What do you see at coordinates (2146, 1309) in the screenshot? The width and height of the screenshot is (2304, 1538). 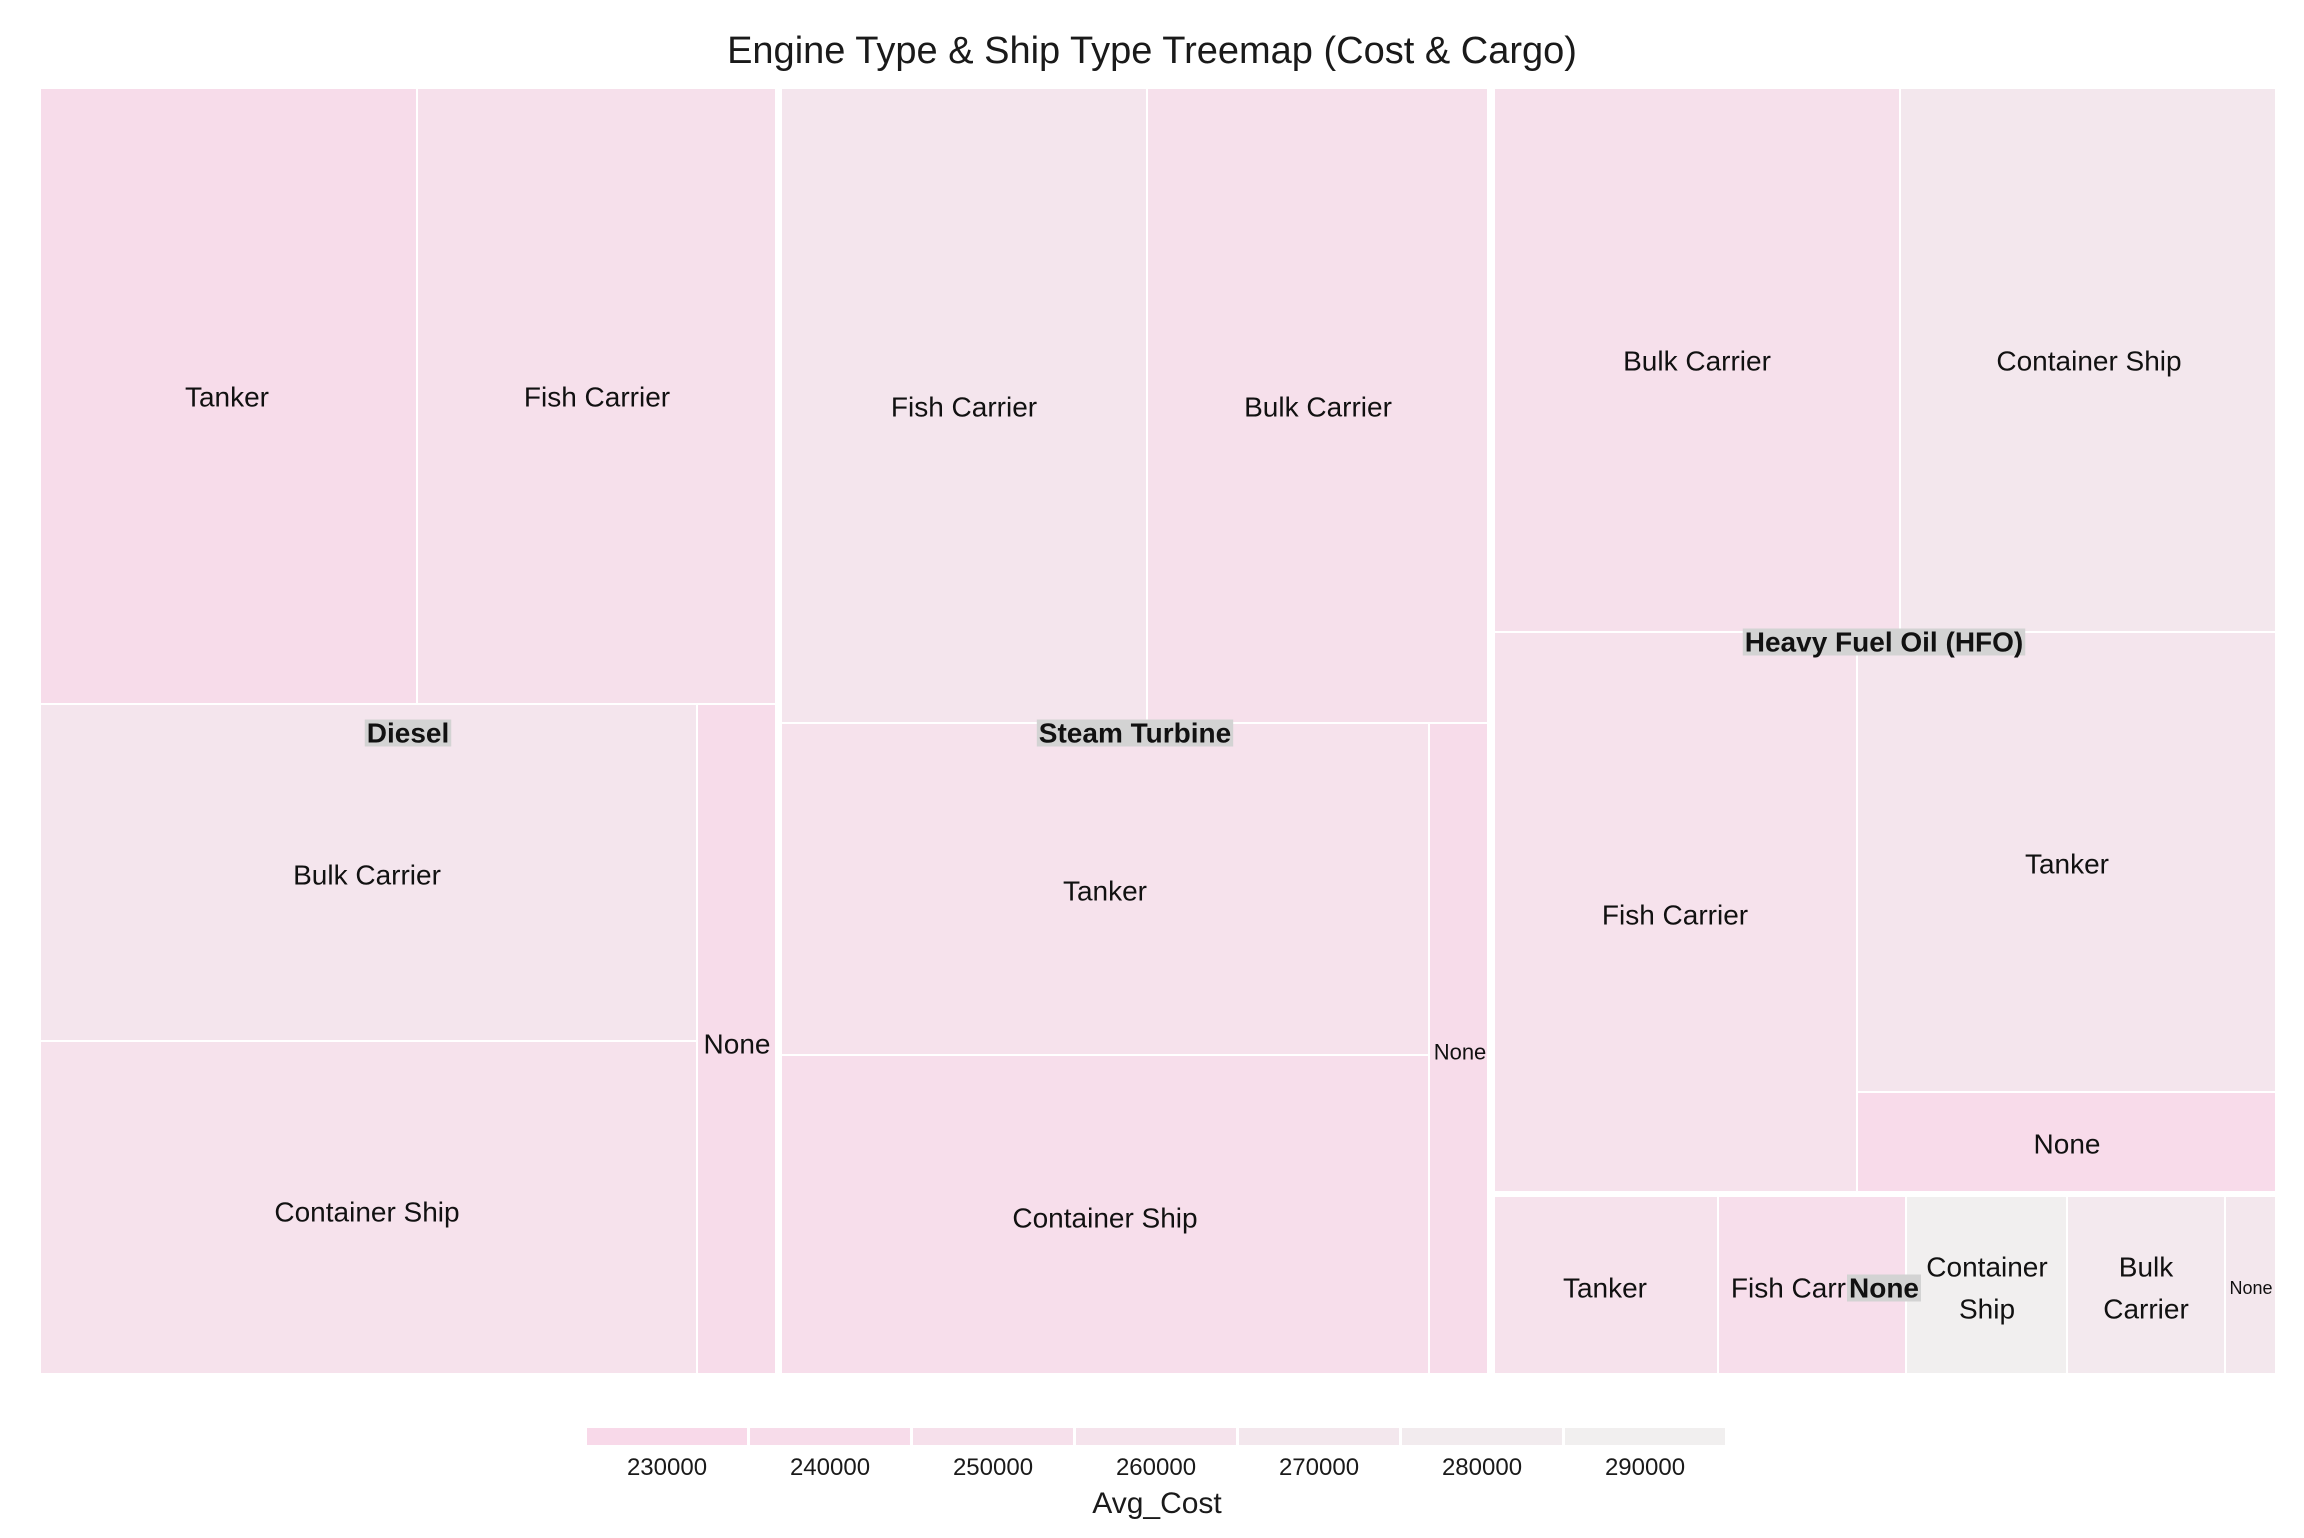 I see `tile-label-none-bulk-carrier: Carrier` at bounding box center [2146, 1309].